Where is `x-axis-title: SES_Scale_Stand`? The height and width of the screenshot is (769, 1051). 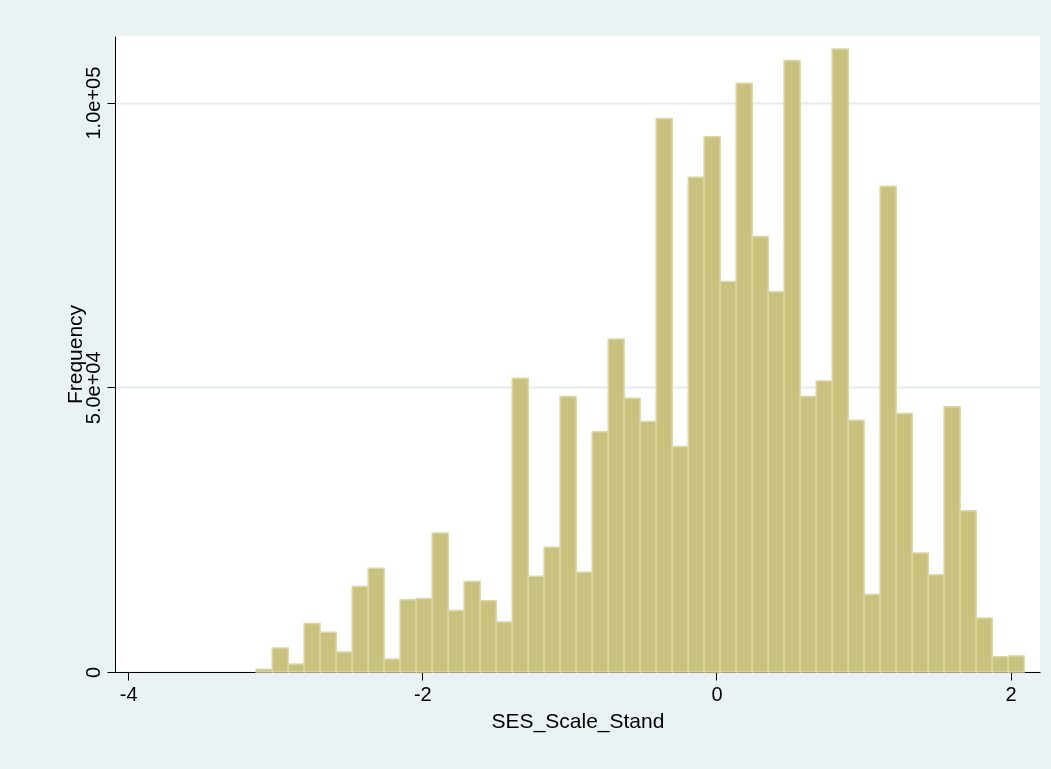
x-axis-title: SES_Scale_Stand is located at coordinates (578, 720).